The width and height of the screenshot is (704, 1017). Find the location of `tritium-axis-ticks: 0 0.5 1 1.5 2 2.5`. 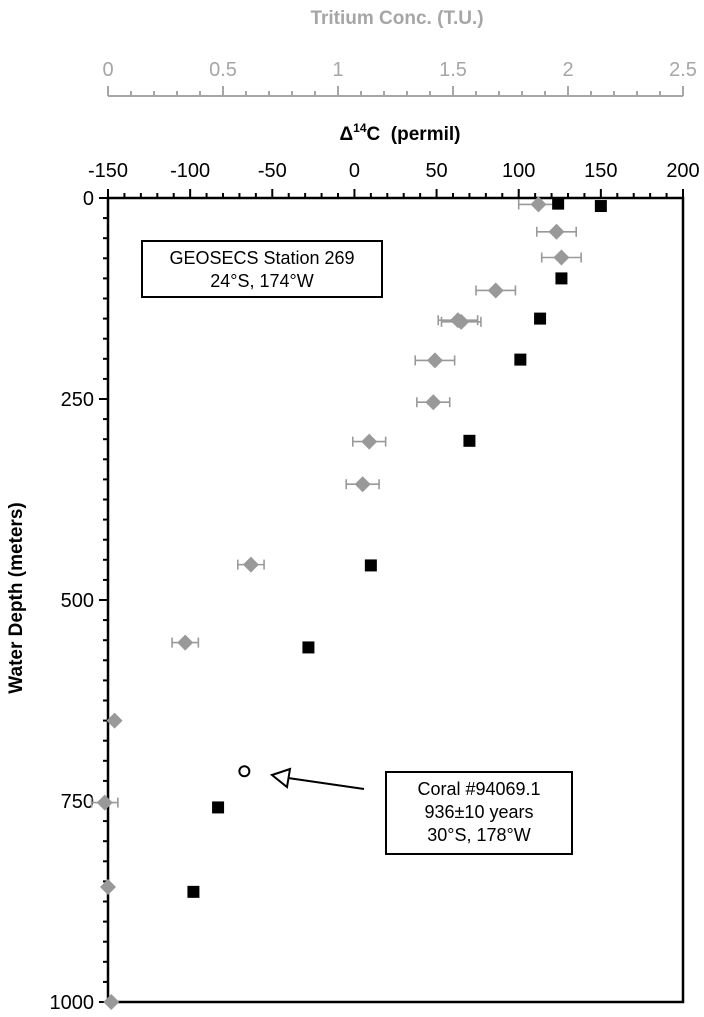

tritium-axis-ticks: 0 0.5 1 1.5 2 2.5 is located at coordinates (399, 78).